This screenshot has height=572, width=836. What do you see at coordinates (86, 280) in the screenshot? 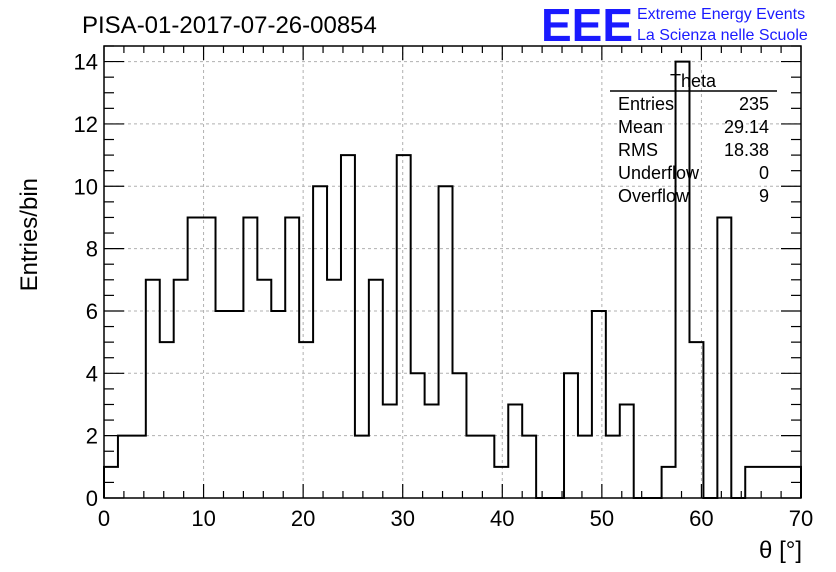
I see `y-tick-labels: 0 2 4 6 8 10 12 14` at bounding box center [86, 280].